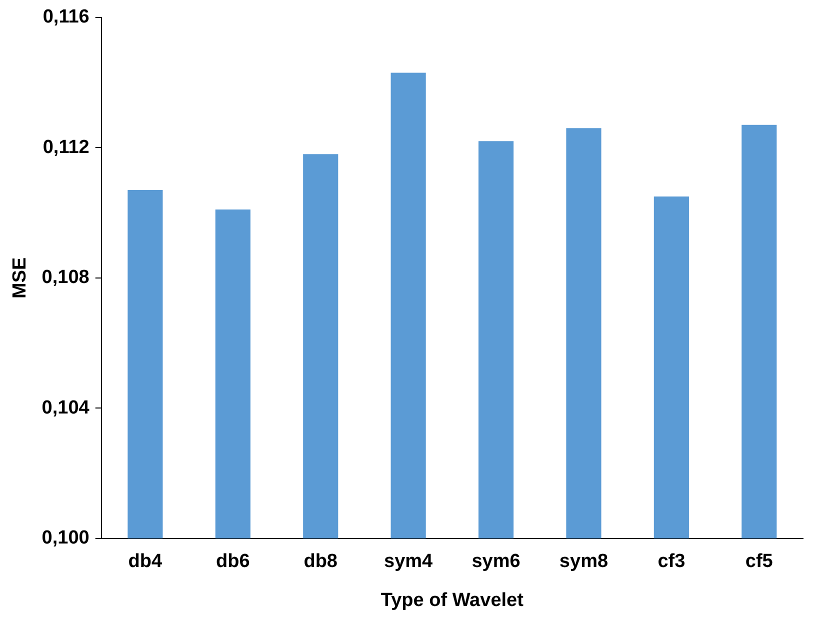 This screenshot has width=818, height=621. Describe the element at coordinates (66, 407) in the screenshot. I see `y-tick-label: 0,104` at that location.